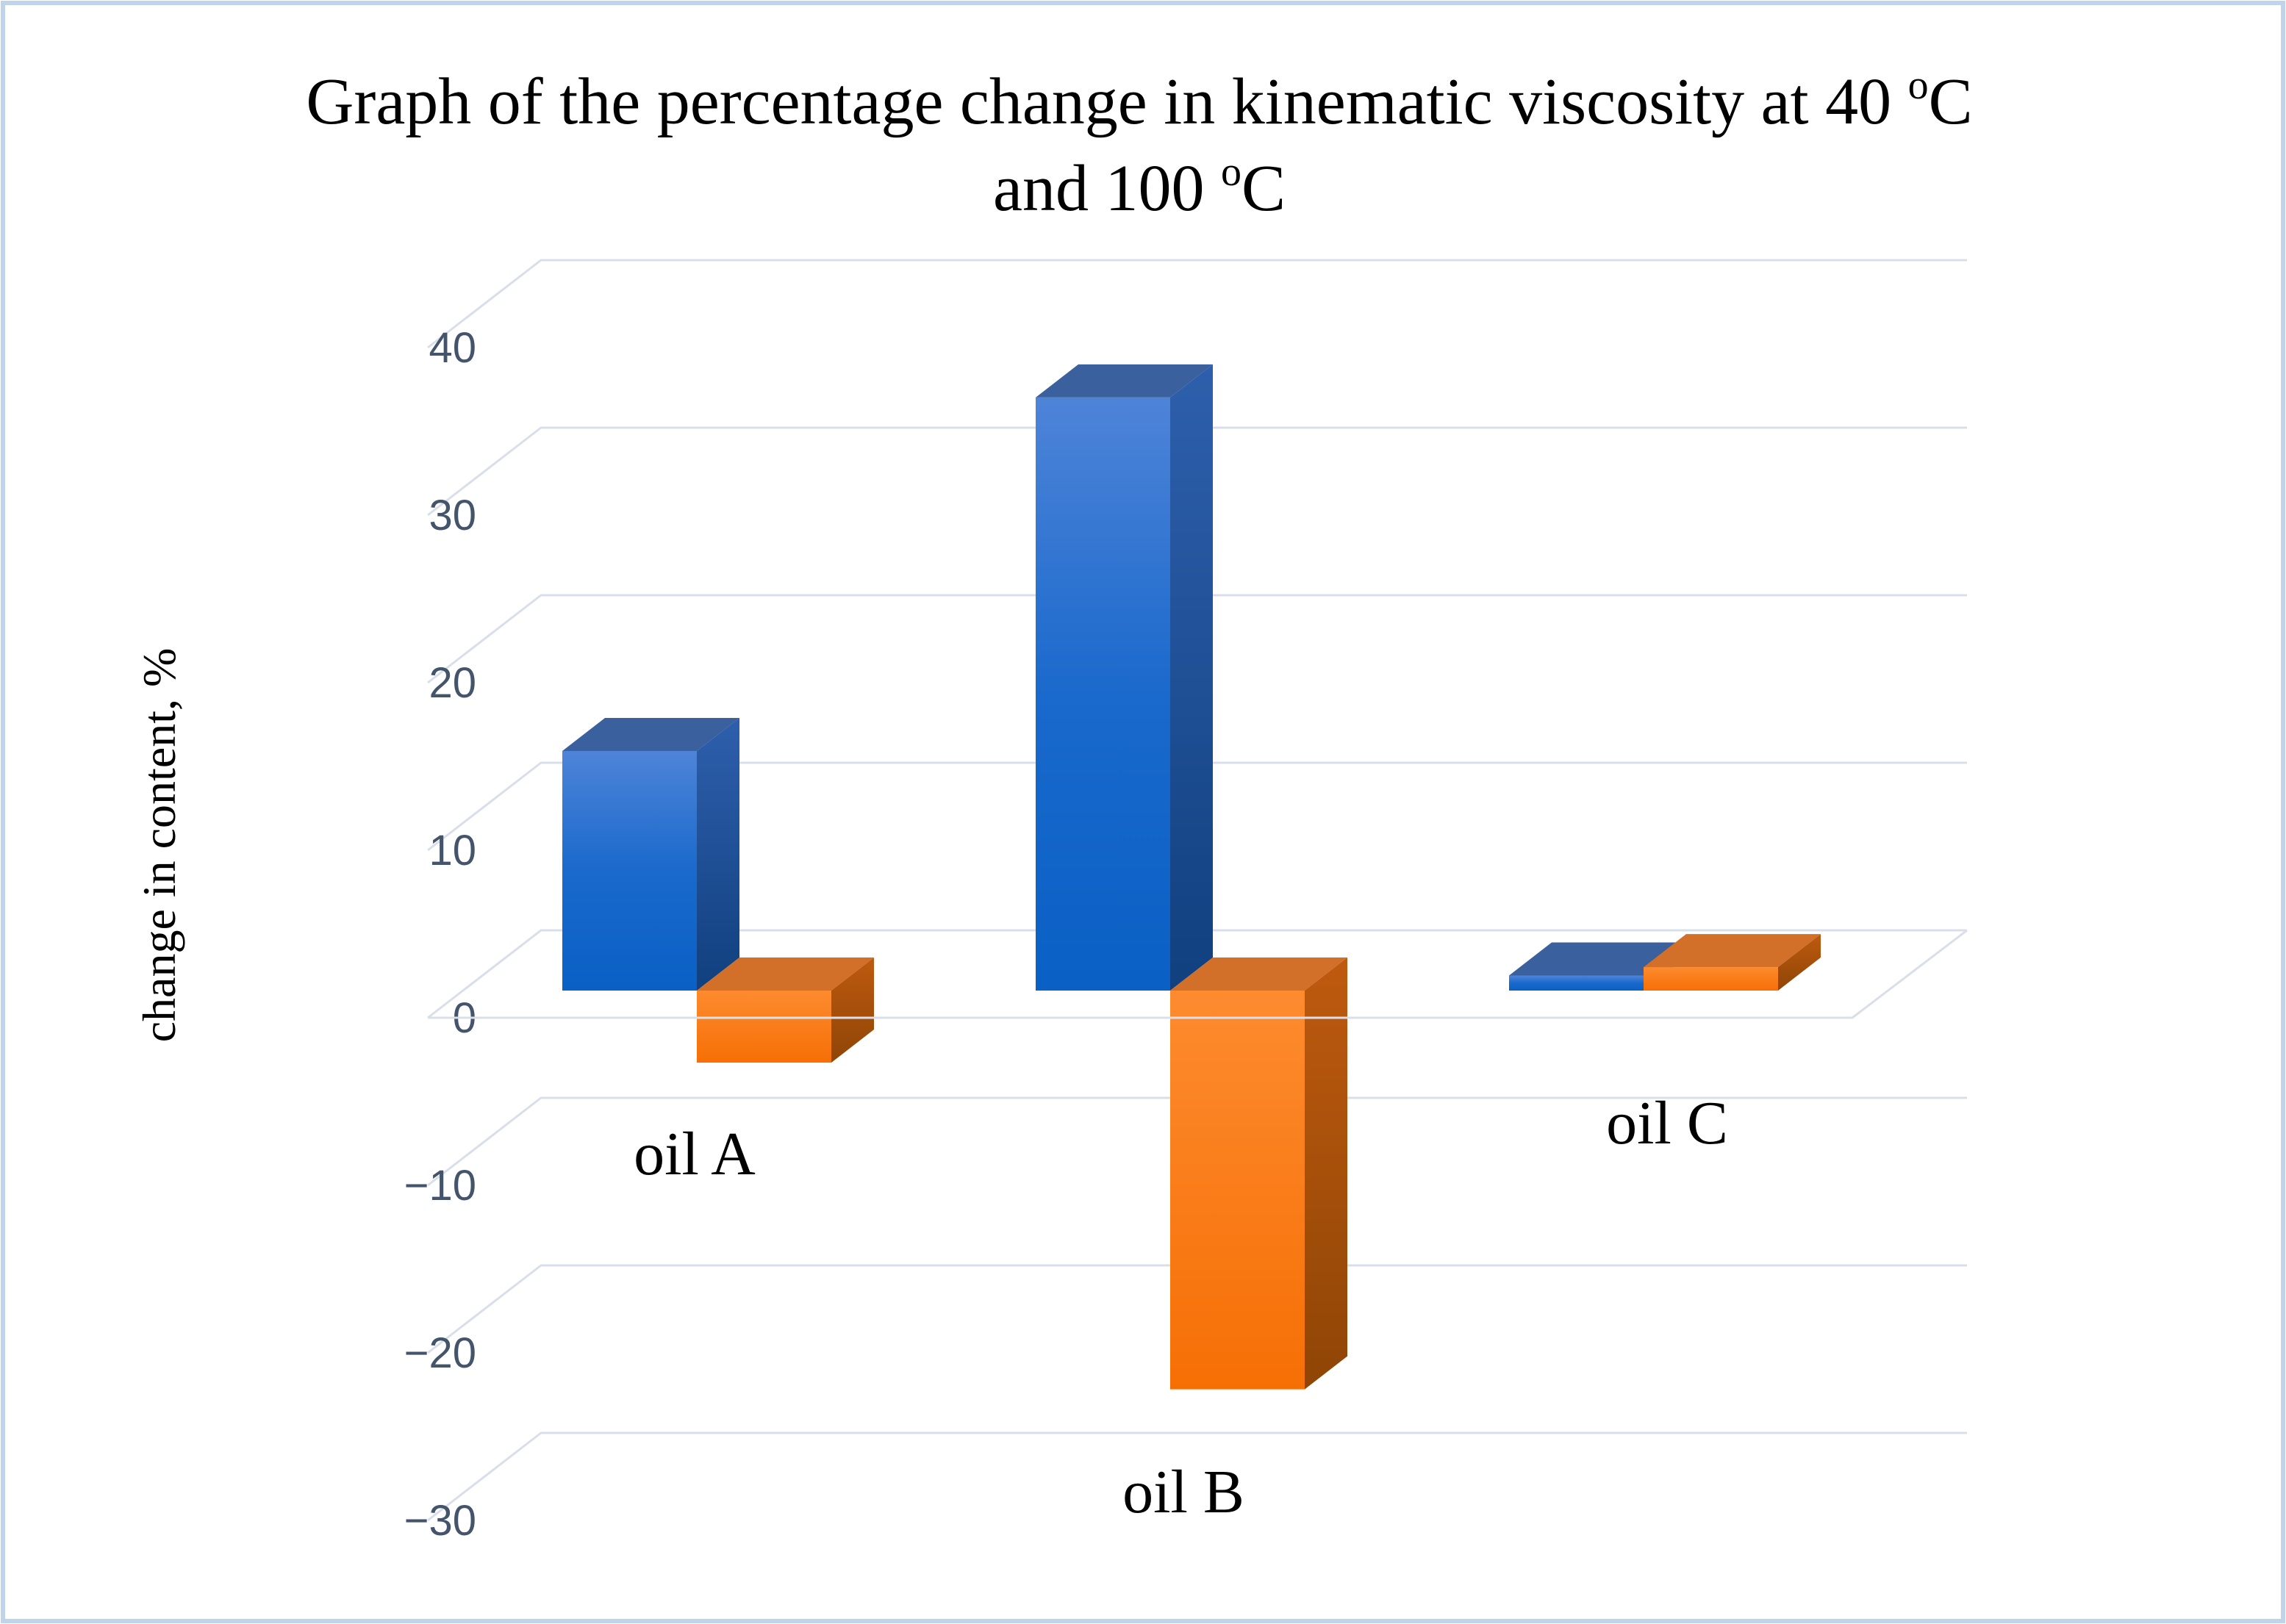 The image size is (2286, 1624). I want to click on category-label: oil B, so click(1183, 1492).